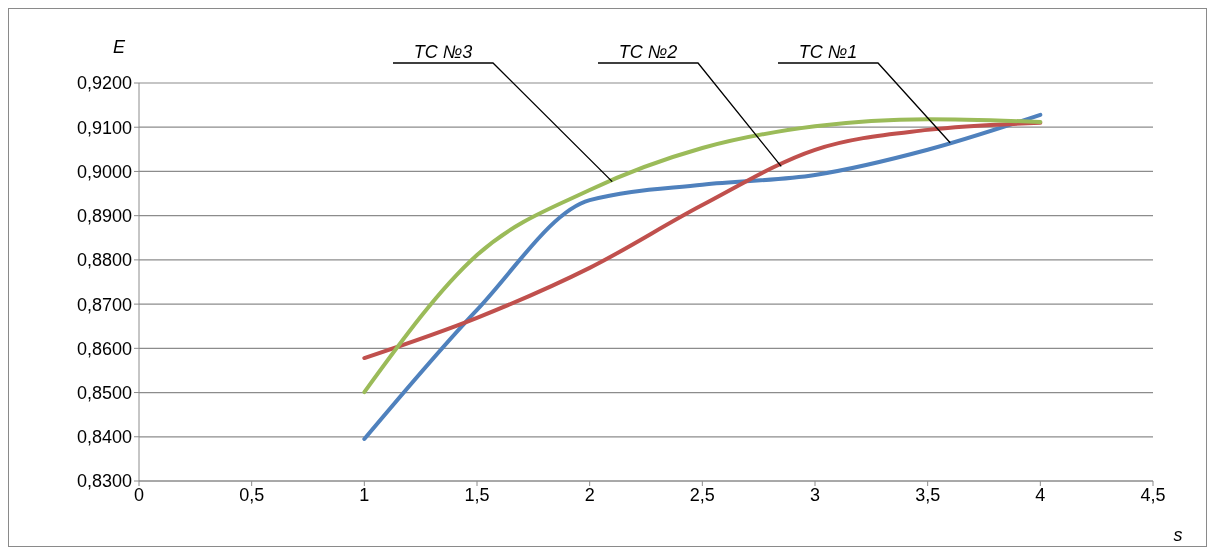  What do you see at coordinates (119, 47) in the screenshot?
I see `y-axis-title: E` at bounding box center [119, 47].